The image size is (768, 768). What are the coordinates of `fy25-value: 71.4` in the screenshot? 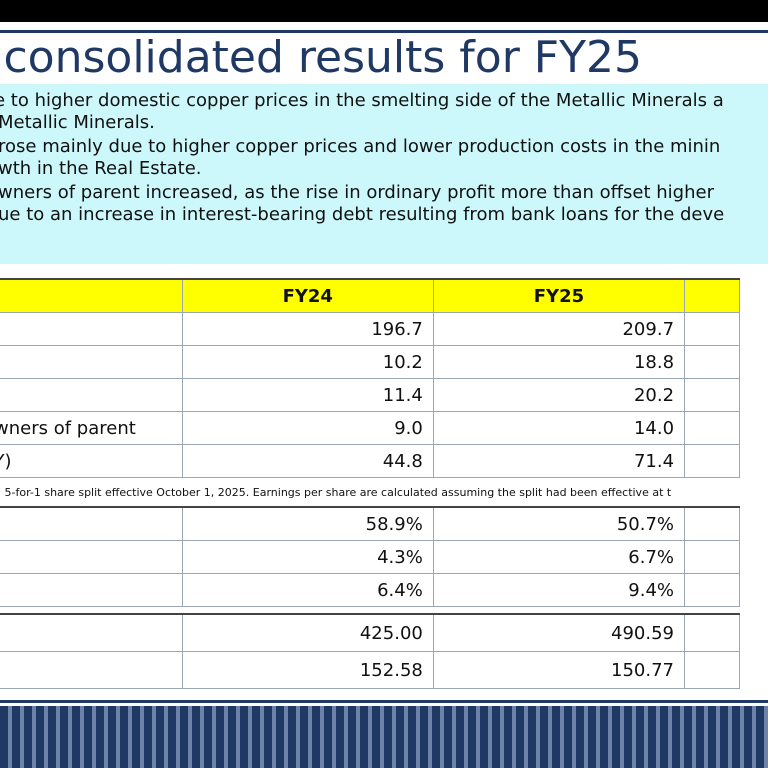 It's located at (559, 461).